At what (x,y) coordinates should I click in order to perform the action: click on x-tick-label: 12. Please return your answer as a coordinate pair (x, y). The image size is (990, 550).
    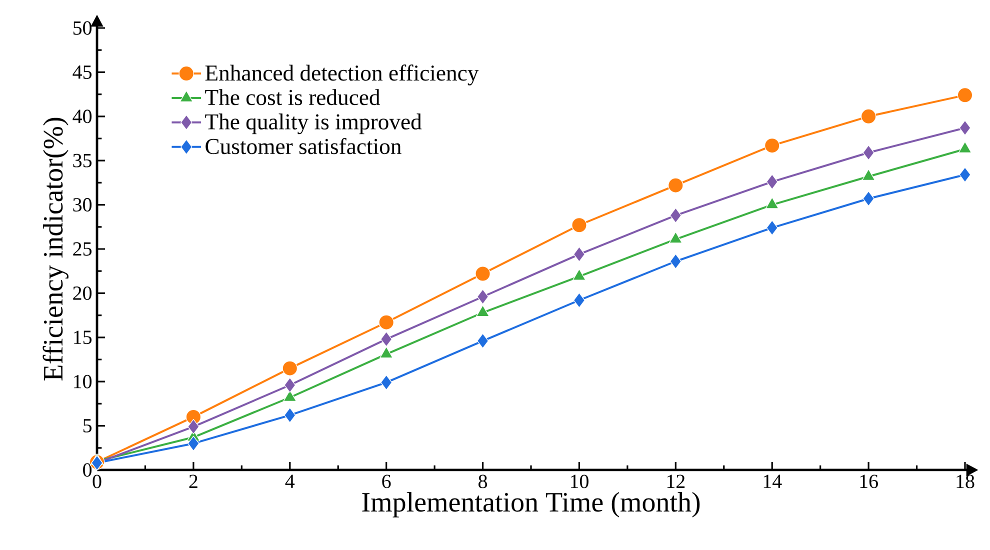
    Looking at the image, I should click on (676, 481).